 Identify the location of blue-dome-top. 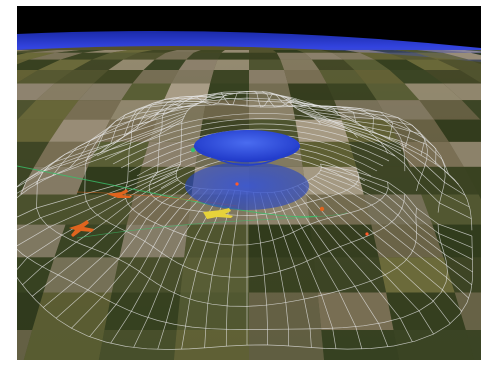
(247, 146).